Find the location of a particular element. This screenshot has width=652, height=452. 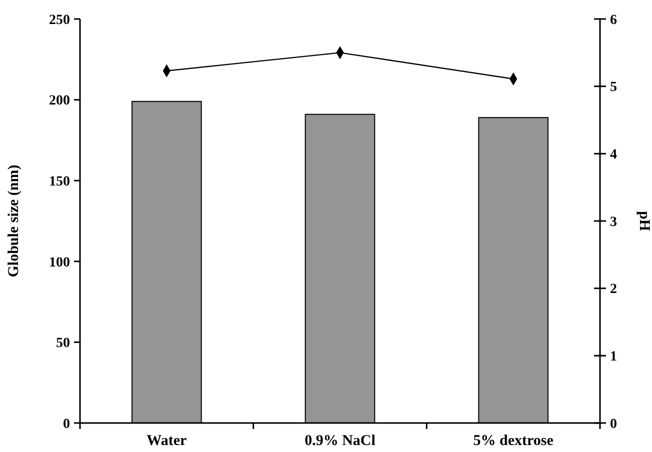

y2-tick-label: 6 is located at coordinates (613, 20).